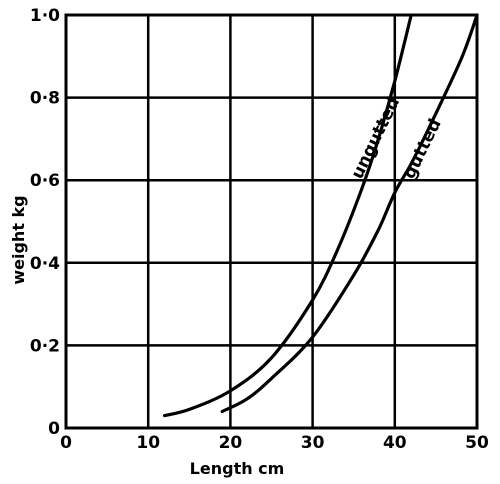  What do you see at coordinates (477, 443) in the screenshot?
I see `x-tick-label: 50` at bounding box center [477, 443].